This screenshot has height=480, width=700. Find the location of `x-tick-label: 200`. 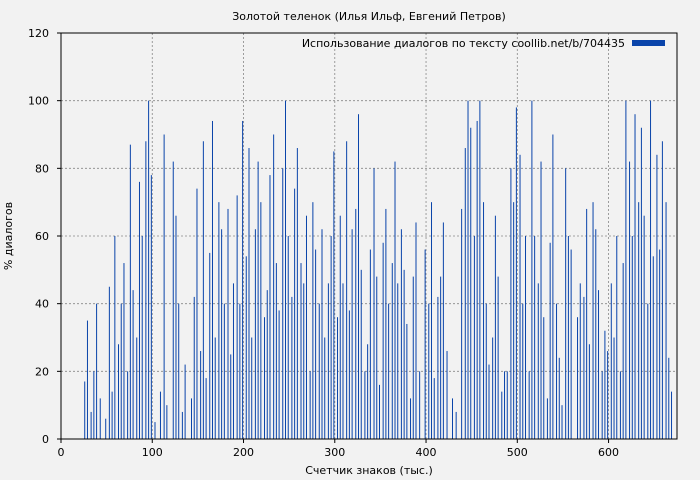

x-tick-label: 200 is located at coordinates (243, 452).